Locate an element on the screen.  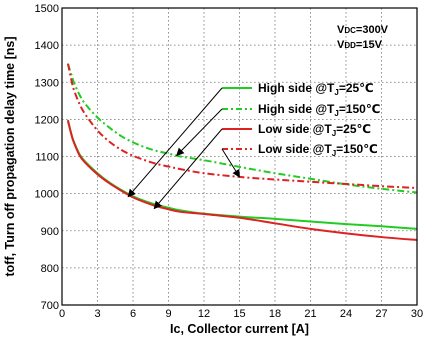
legend-label: High side @TJ=25℃ is located at coordinates (316, 89).